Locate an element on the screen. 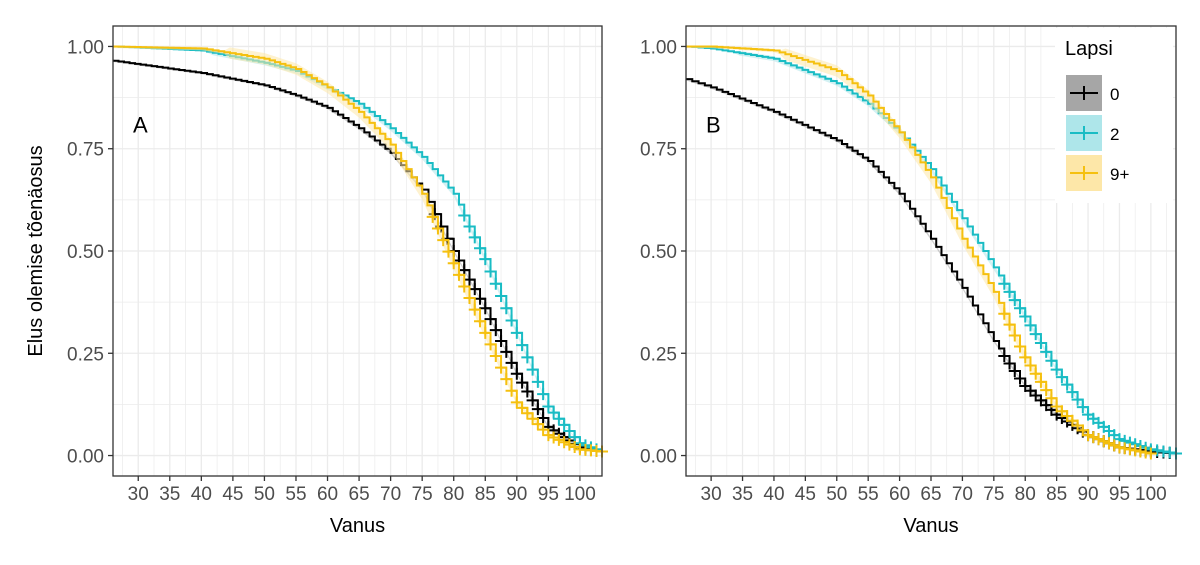  x-tick-label: 55 is located at coordinates (295, 494).